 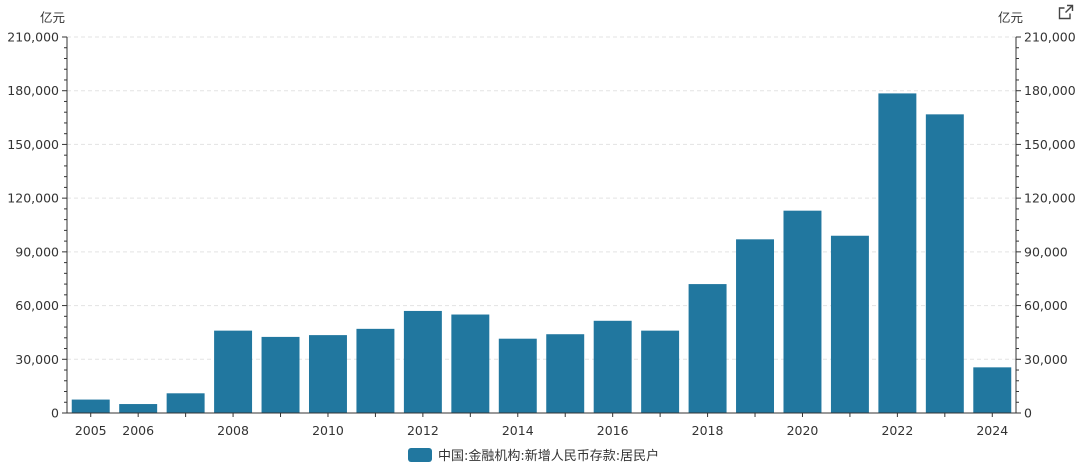 What do you see at coordinates (1046, 305) in the screenshot?
I see `y-tick-label-right: 60,000` at bounding box center [1046, 305].